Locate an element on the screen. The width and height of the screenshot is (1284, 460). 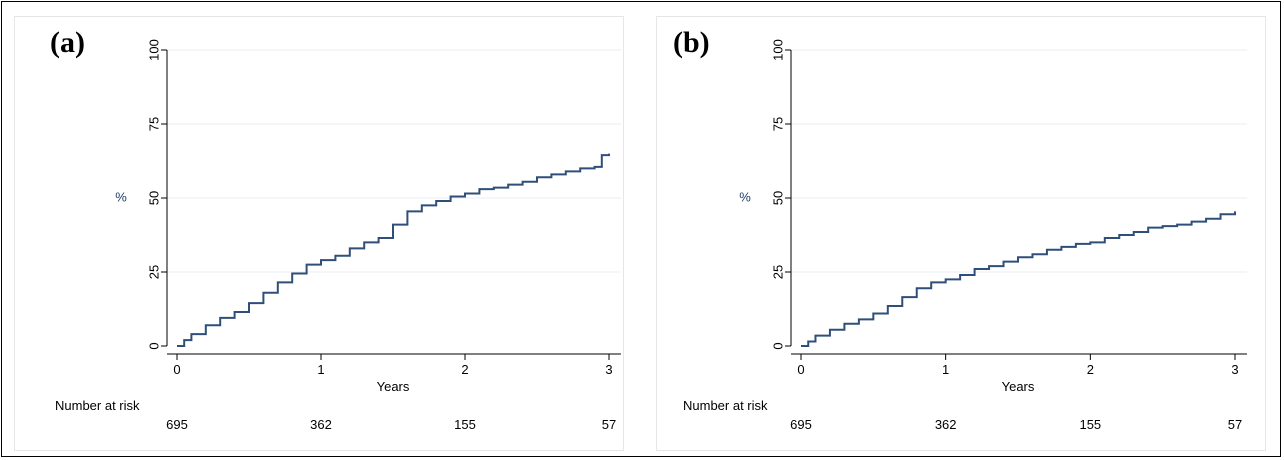
panel-label-b: (b) is located at coordinates (691, 42).